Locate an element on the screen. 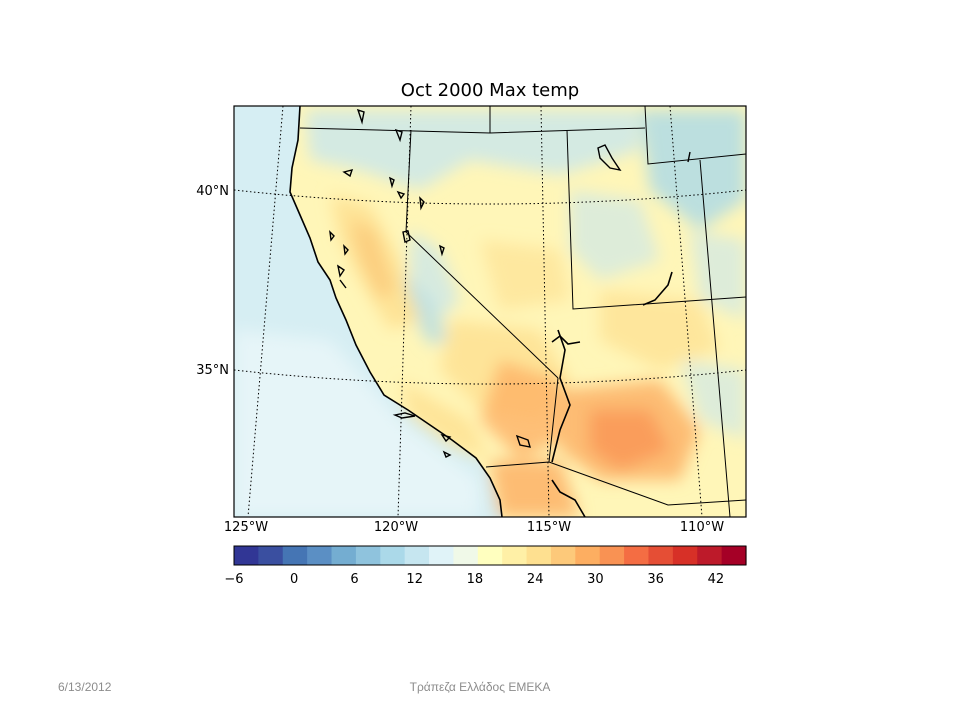  footer-text: Τράπεζα Ελλάδος ΕΜΕΚΑ is located at coordinates (480, 687).